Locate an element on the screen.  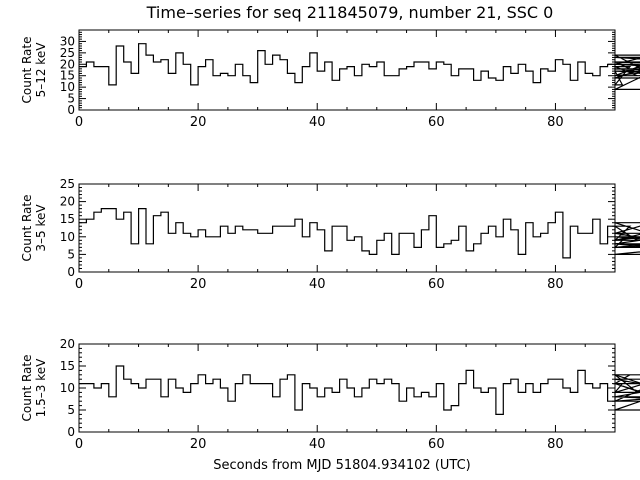
y-axis-label: Count Rate1.5–3 keV is located at coordinates (34, 388).